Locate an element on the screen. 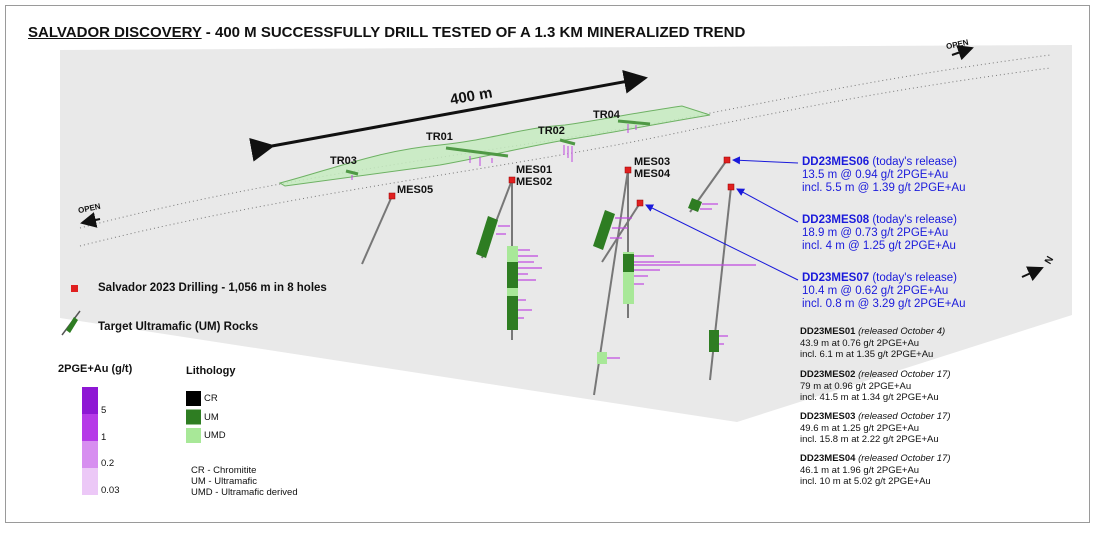 This screenshot has width=1096, height=536. north-arrow is located at coordinates (1032, 274).